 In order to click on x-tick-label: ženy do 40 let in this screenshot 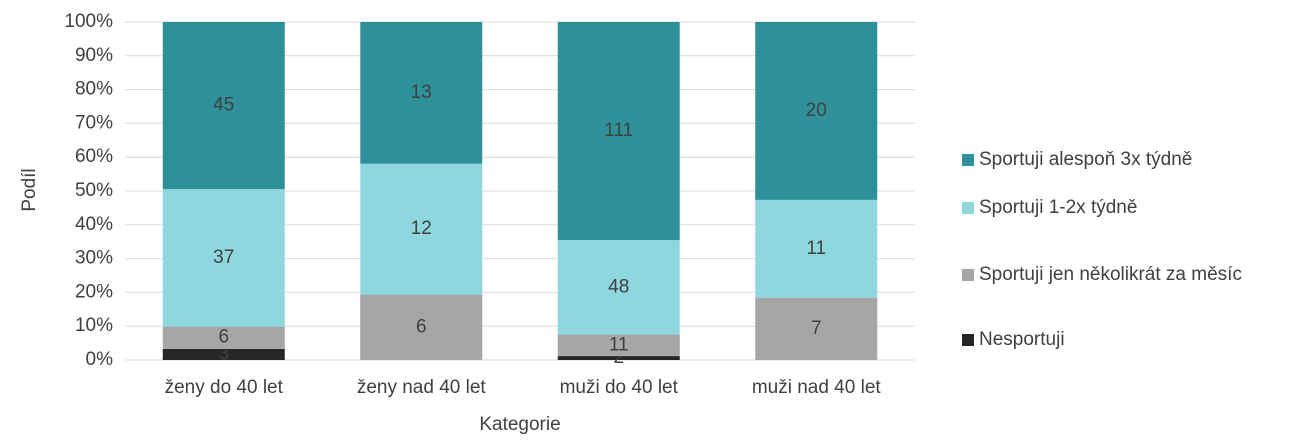, I will do `click(224, 387)`.